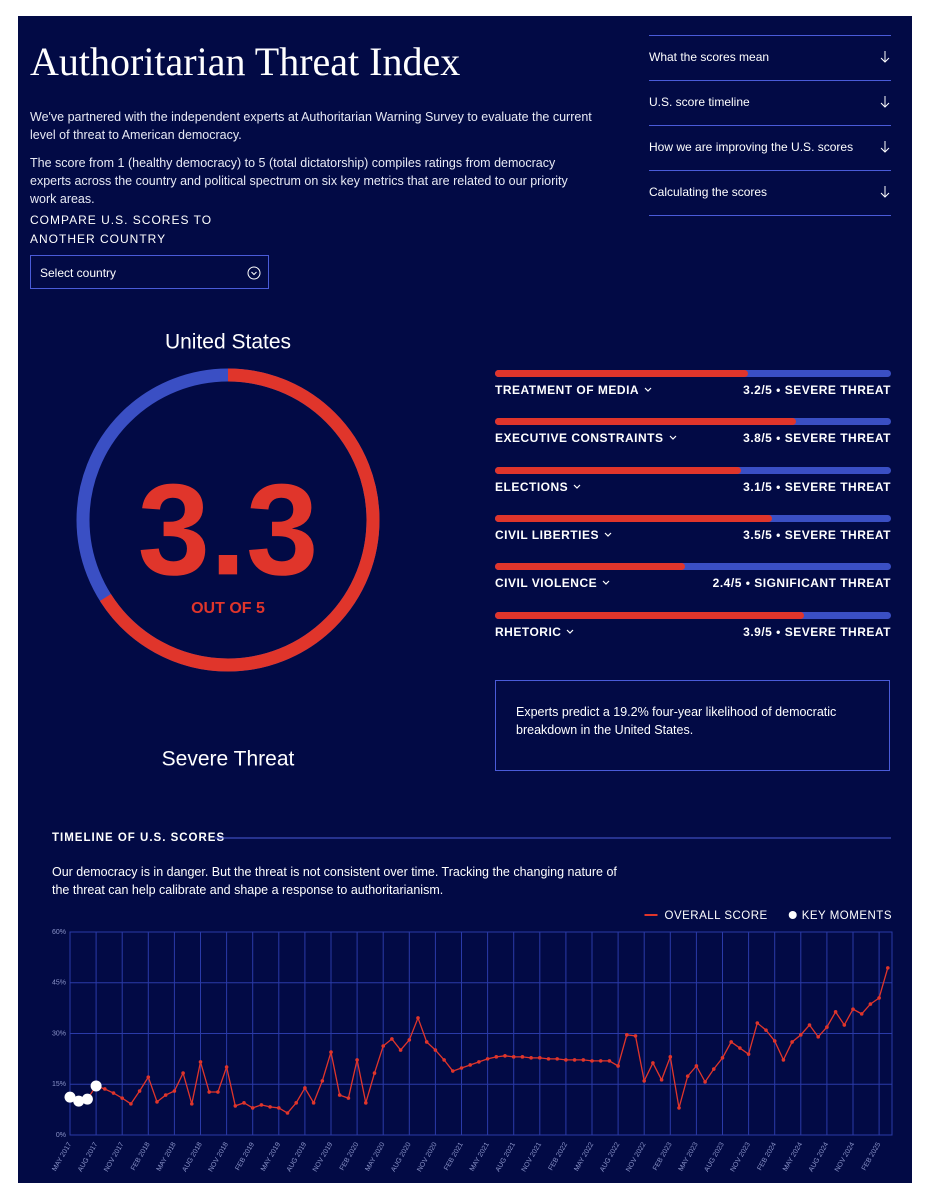  I want to click on nav-link: How we are improving the U.S. scores, so click(770, 147).